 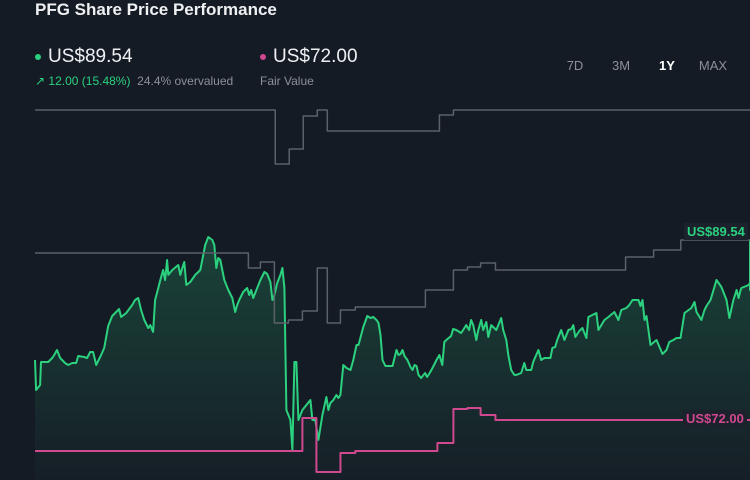 I want to click on time-range-tabs: 7D 3M 1Y MAX, so click(x=644, y=65).